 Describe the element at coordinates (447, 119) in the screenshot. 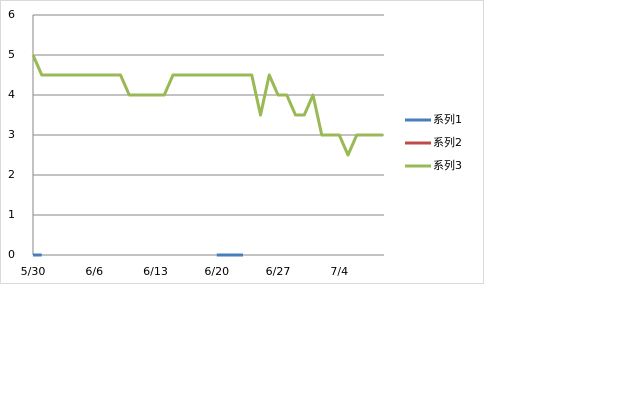

I see `legend-label: 系列1` at that location.